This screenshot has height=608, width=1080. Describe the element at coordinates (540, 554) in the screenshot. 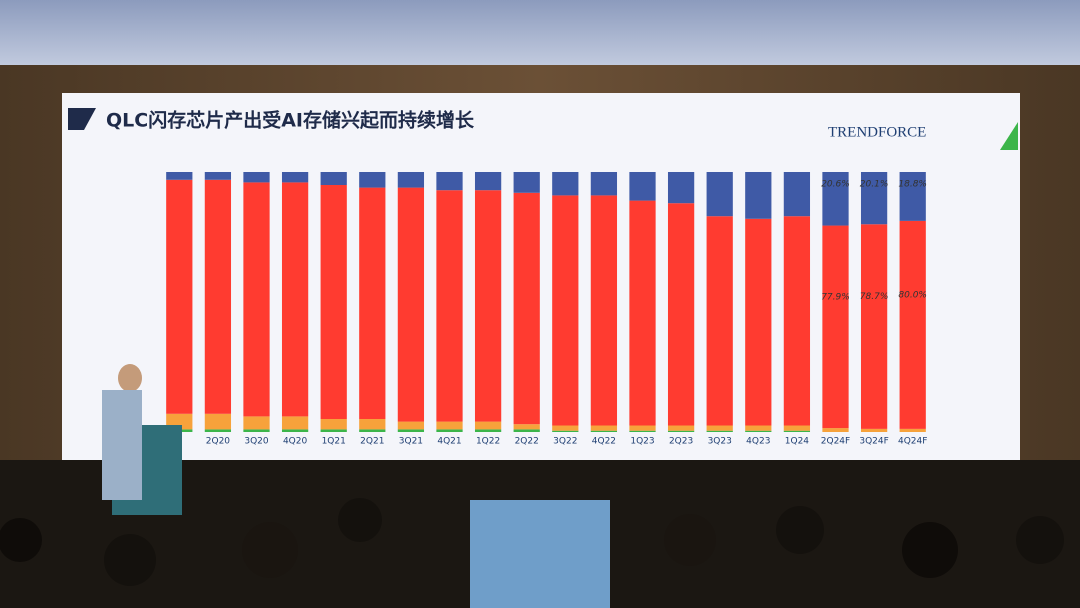

I see `banner` at that location.